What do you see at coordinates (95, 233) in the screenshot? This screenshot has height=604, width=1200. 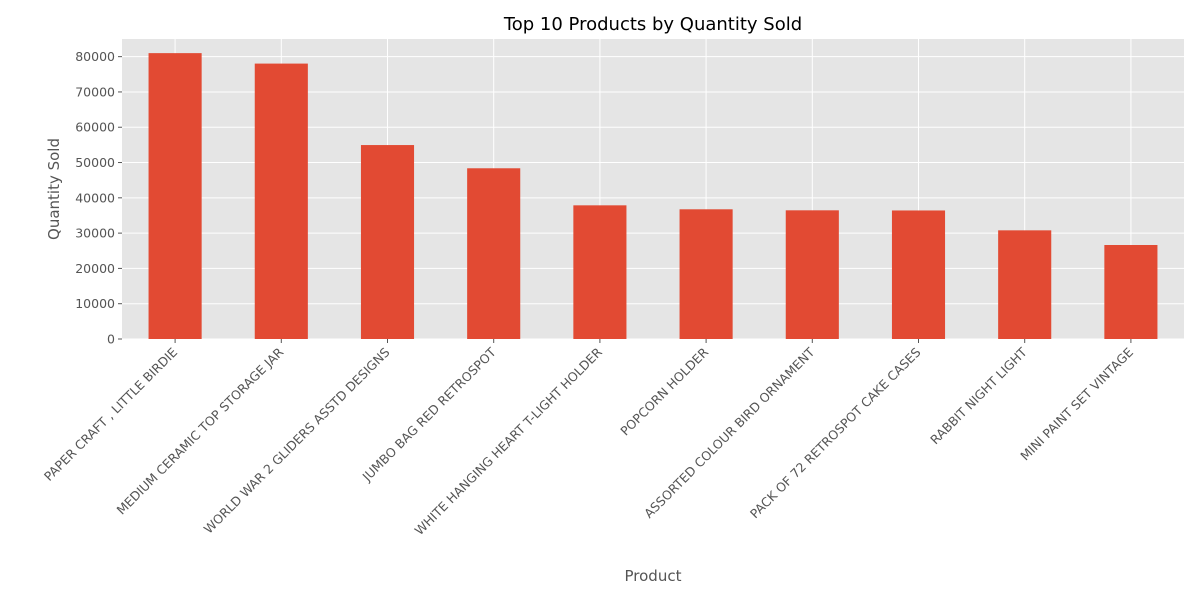 I see `y-tick-label: 30000` at bounding box center [95, 233].